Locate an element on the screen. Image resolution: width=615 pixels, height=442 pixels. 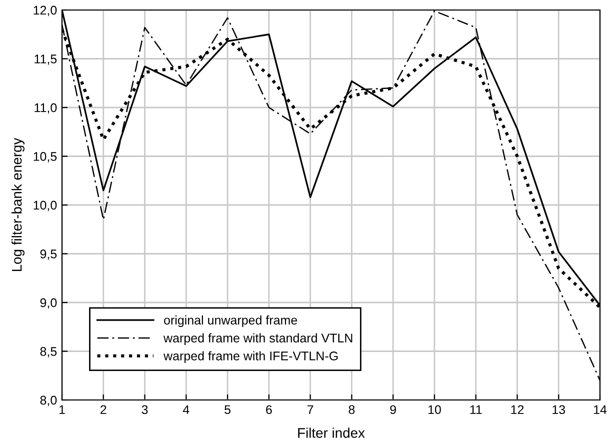
y-tick-label: 10,0 is located at coordinates (45, 206).